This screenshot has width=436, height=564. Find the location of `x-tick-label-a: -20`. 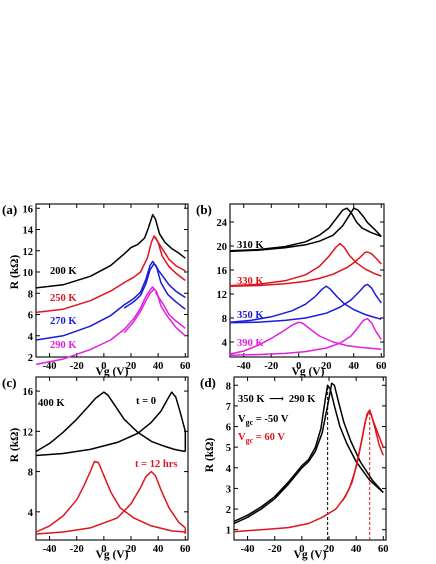

x-tick-label-a: -20 is located at coordinates (77, 366).